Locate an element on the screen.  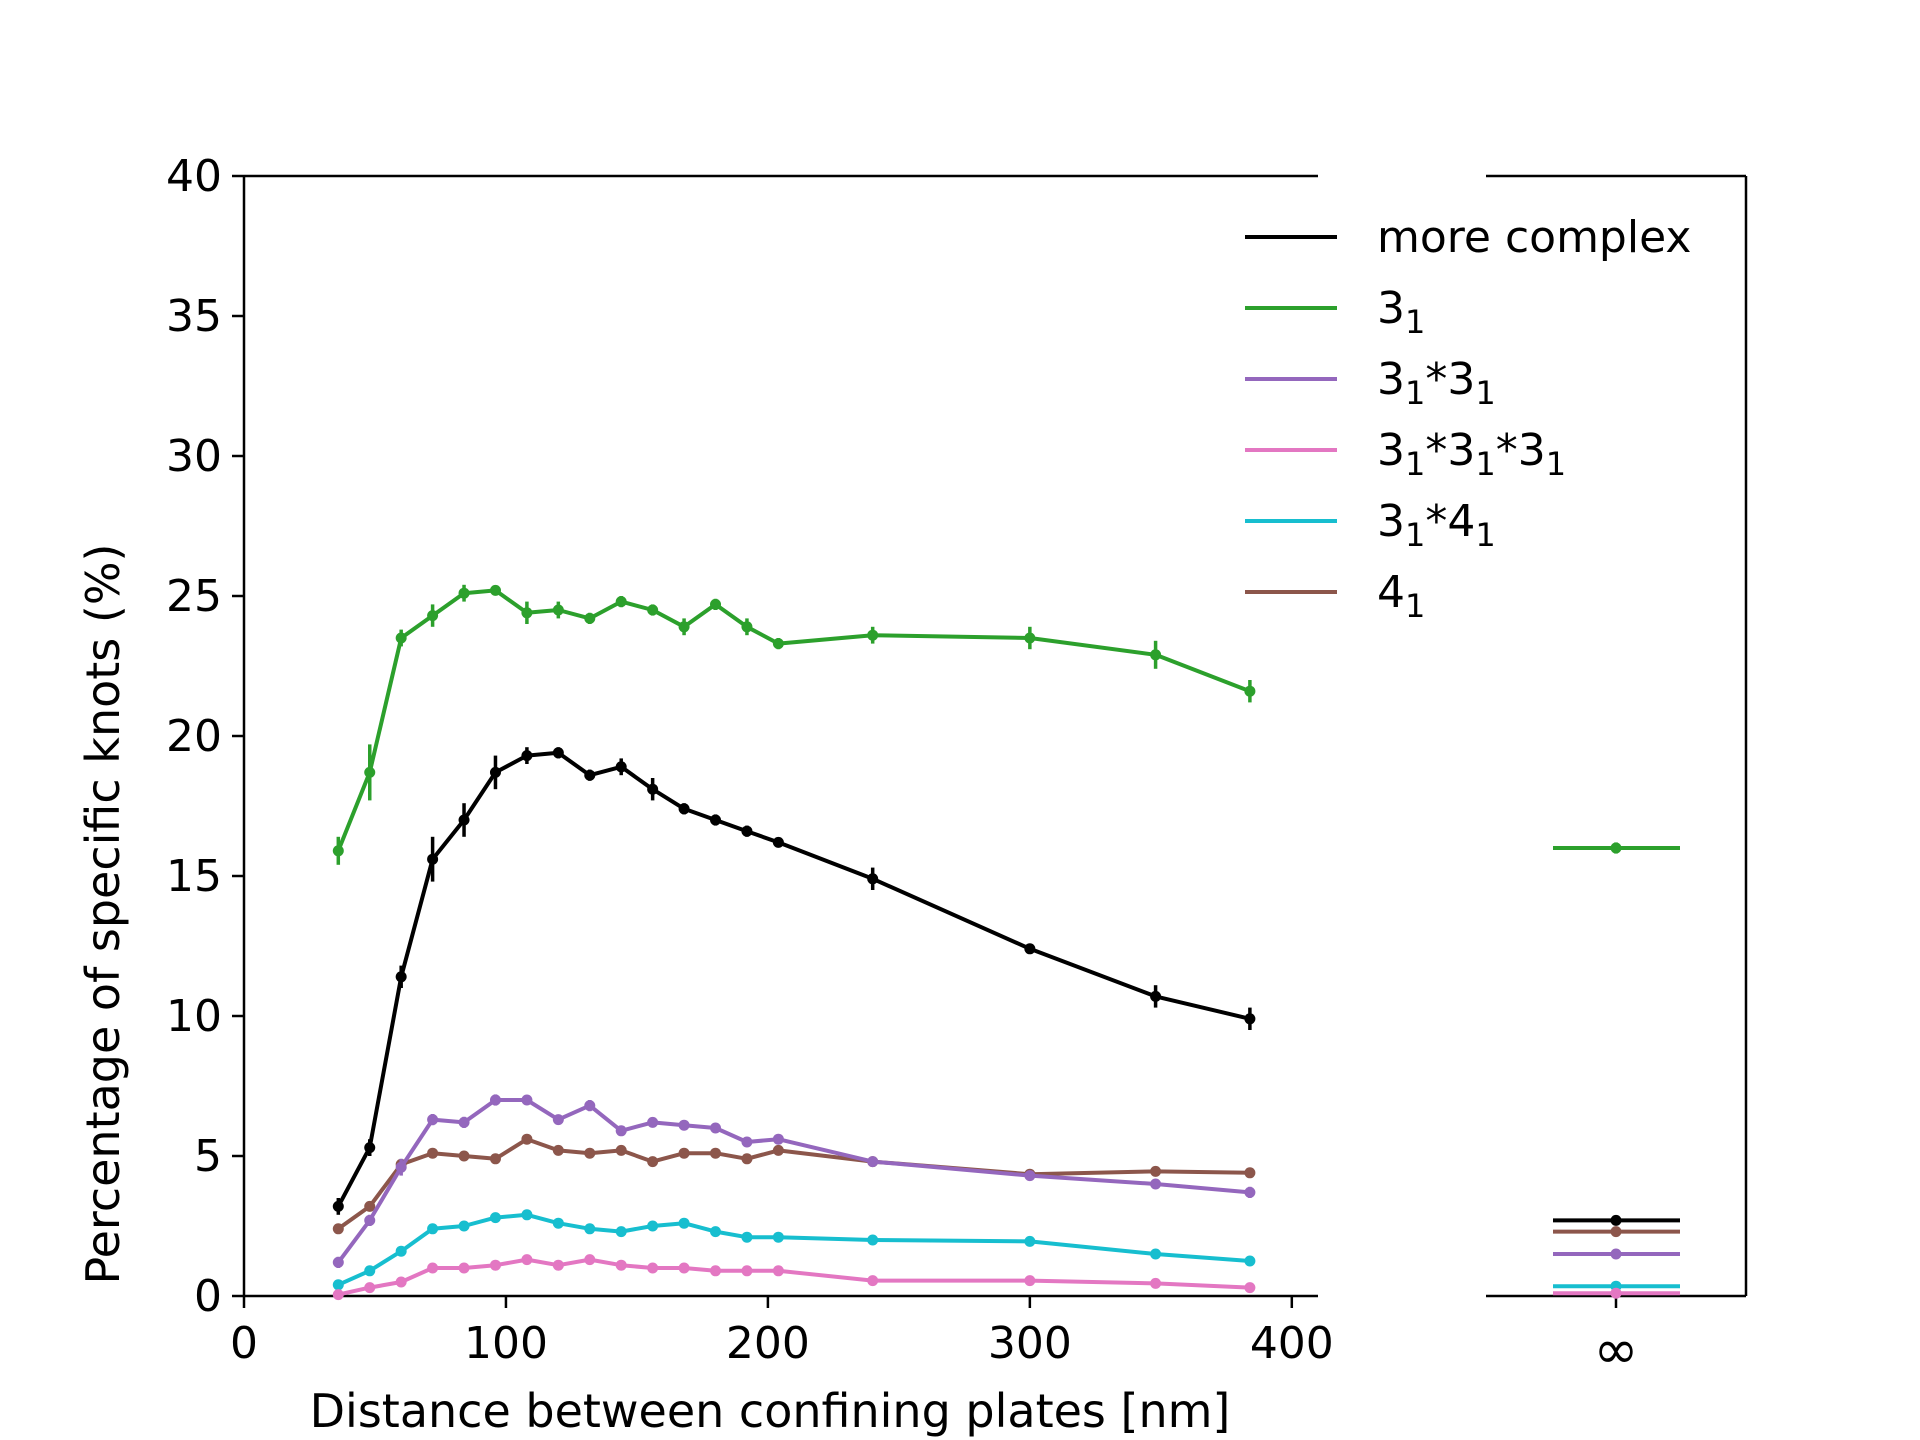
x-tick-label: 100 is located at coordinates (506, 1343).